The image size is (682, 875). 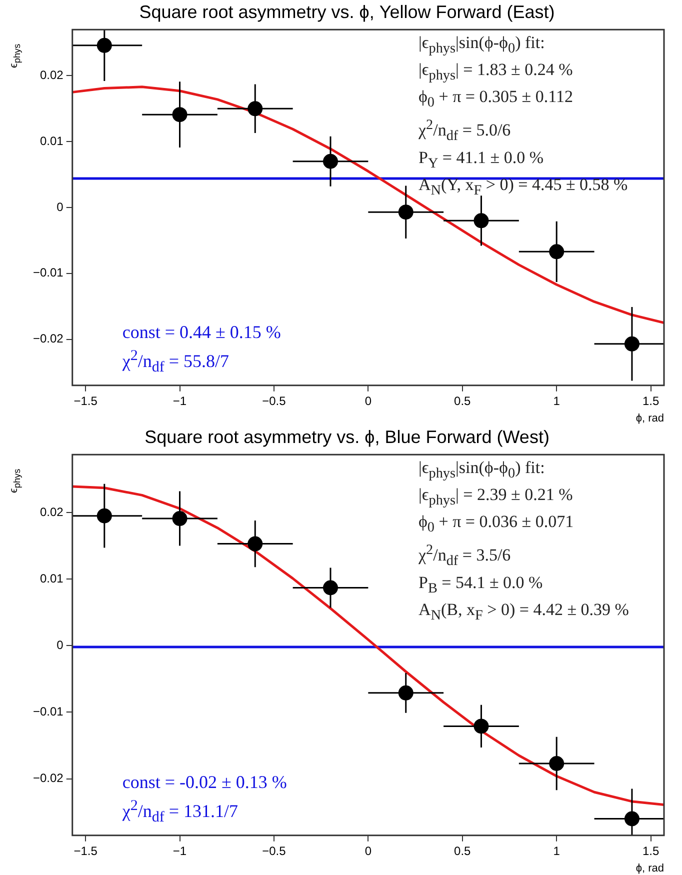 What do you see at coordinates (496, 99) in the screenshot?
I see `annotation: ϕ$_{0}$ + π = 0.305 ± 0.112` at bounding box center [496, 99].